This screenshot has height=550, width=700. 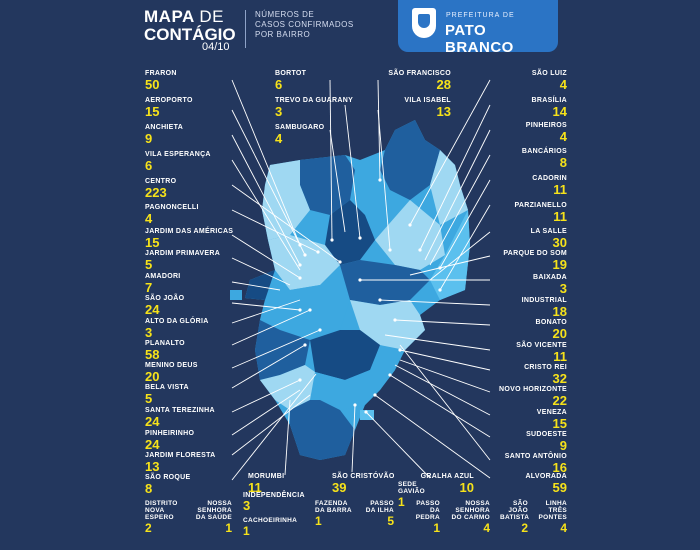 I want to click on case-count: 20, so click(x=559, y=333).